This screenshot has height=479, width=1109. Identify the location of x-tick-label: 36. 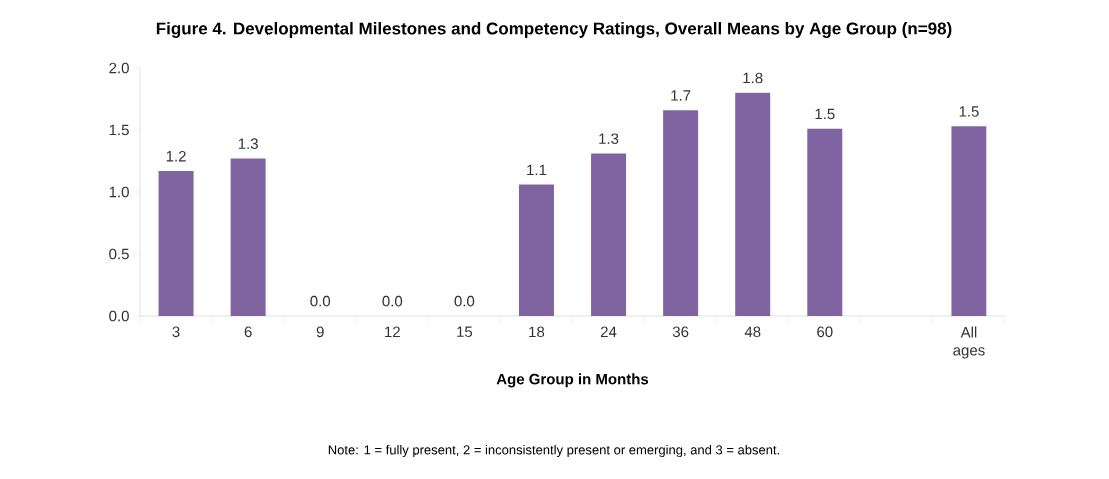
(680, 332).